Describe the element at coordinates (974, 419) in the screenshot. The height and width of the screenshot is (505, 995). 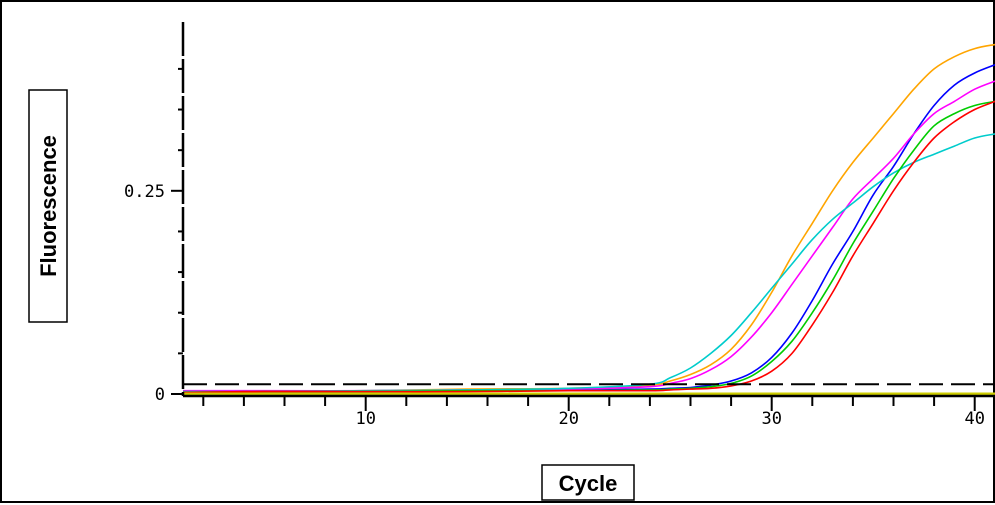
I see `x-tick-label: 40` at that location.